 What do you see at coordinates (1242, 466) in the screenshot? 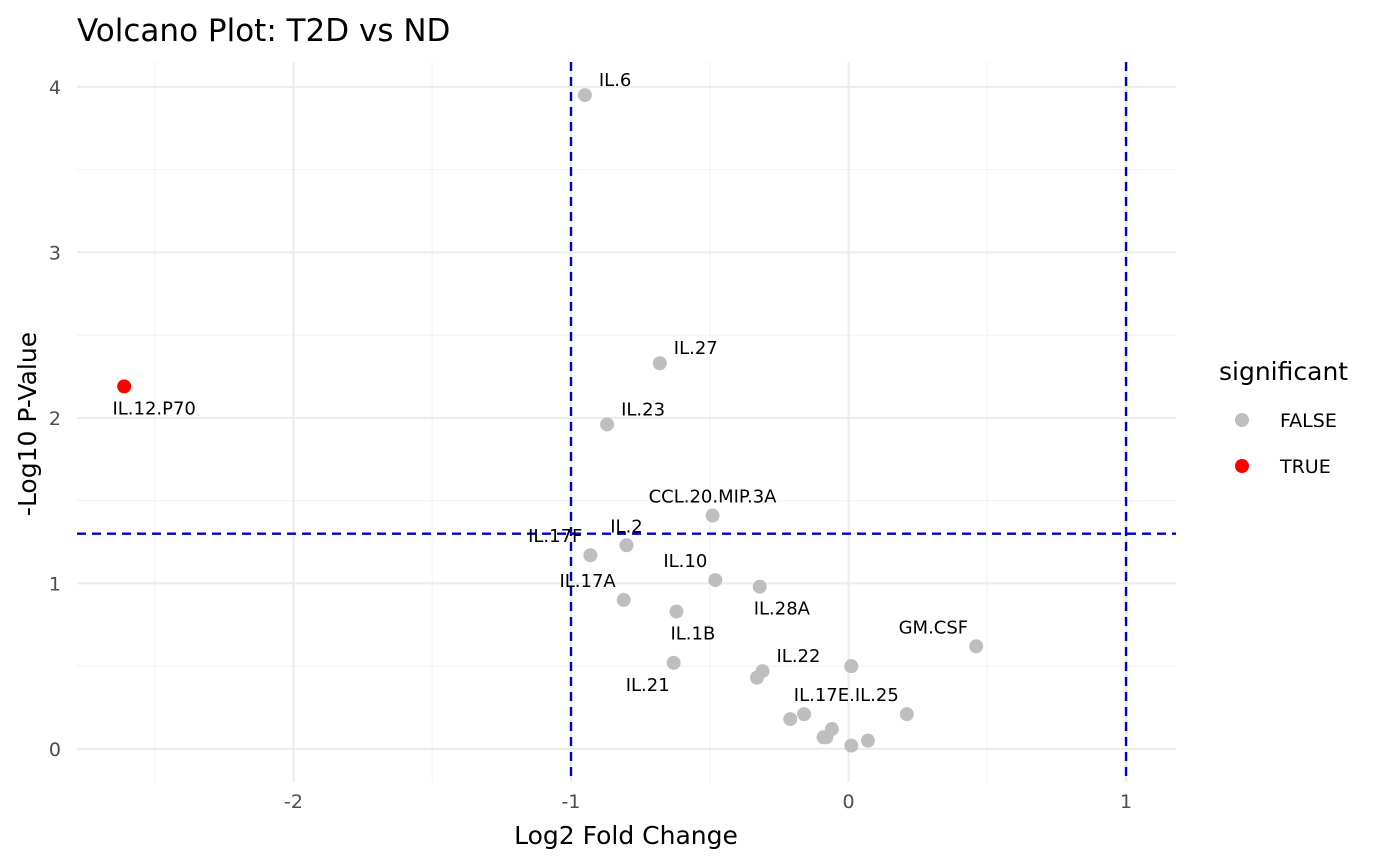
I see `legend-swatch-true` at bounding box center [1242, 466].